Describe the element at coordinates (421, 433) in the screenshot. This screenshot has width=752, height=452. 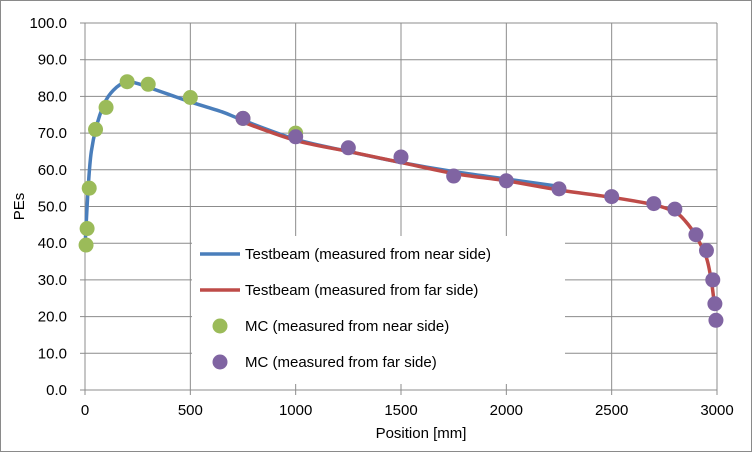
I see `x-axis-title: Position [mm]` at that location.